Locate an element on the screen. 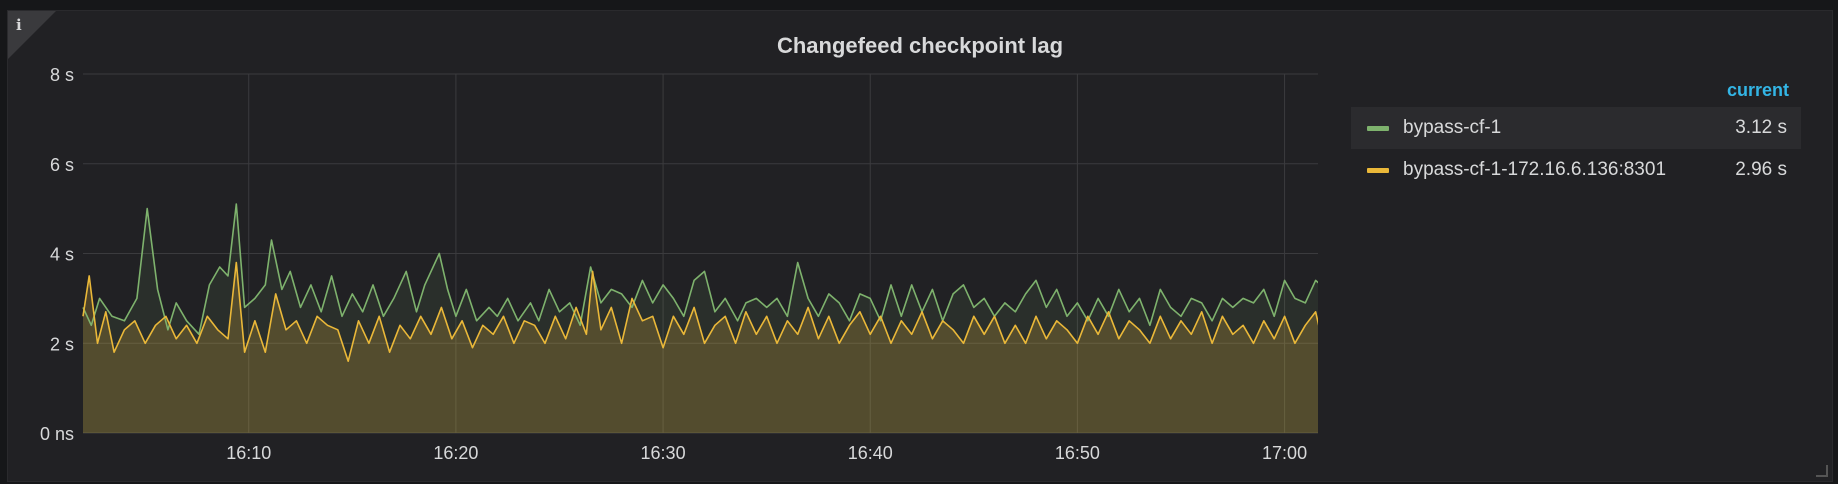  y-tick-label: 0 ns is located at coordinates (57, 434).